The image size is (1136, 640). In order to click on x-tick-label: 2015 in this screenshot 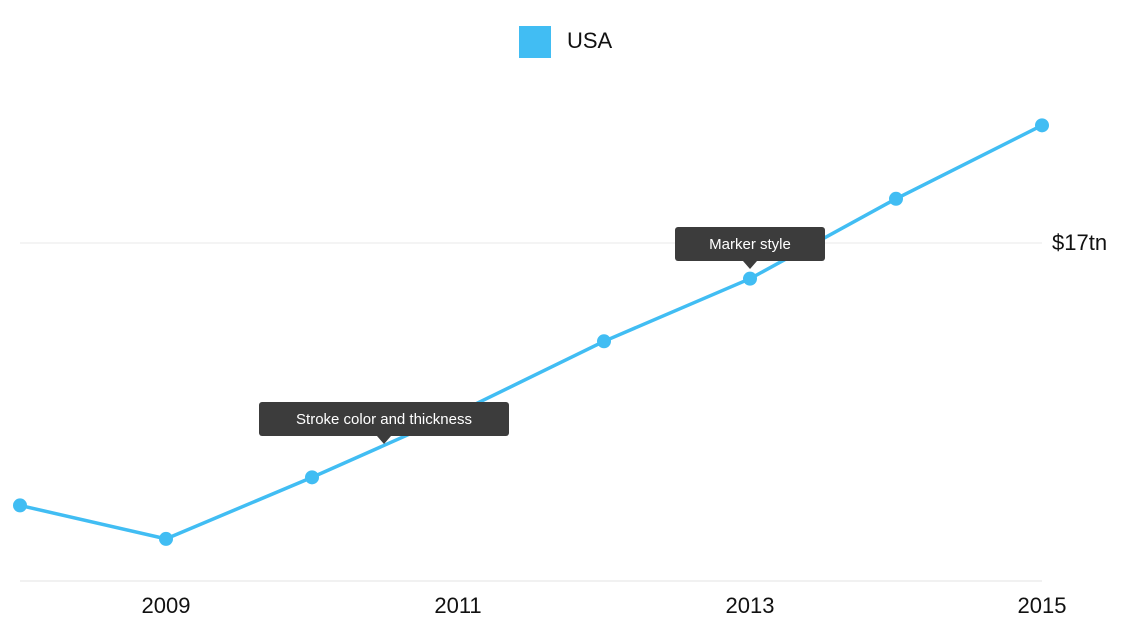, I will do `click(1042, 605)`.